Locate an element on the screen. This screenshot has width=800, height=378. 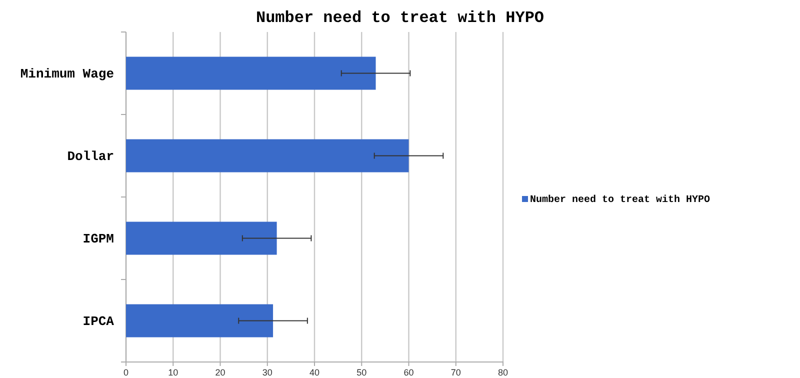
x-tick-label: 20 is located at coordinates (220, 372).